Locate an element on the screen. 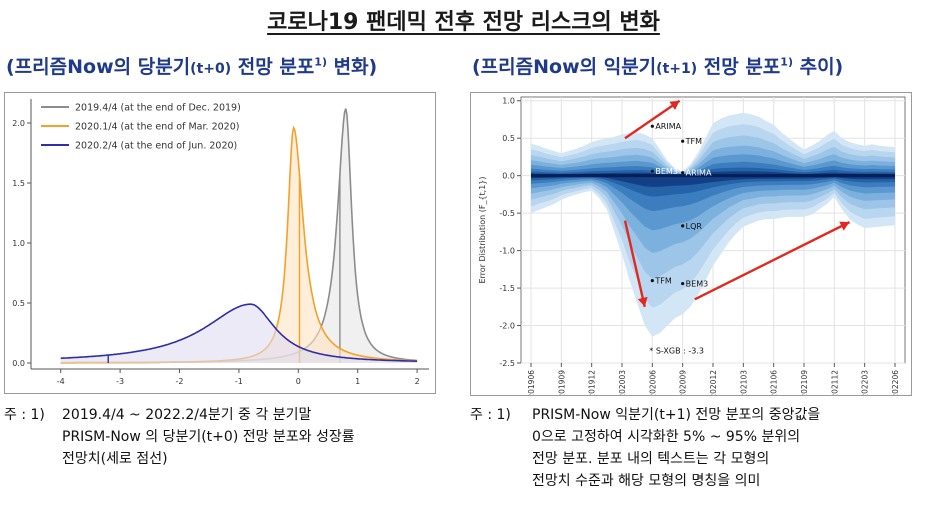  y-tick-label: -2.0 is located at coordinates (507, 326).